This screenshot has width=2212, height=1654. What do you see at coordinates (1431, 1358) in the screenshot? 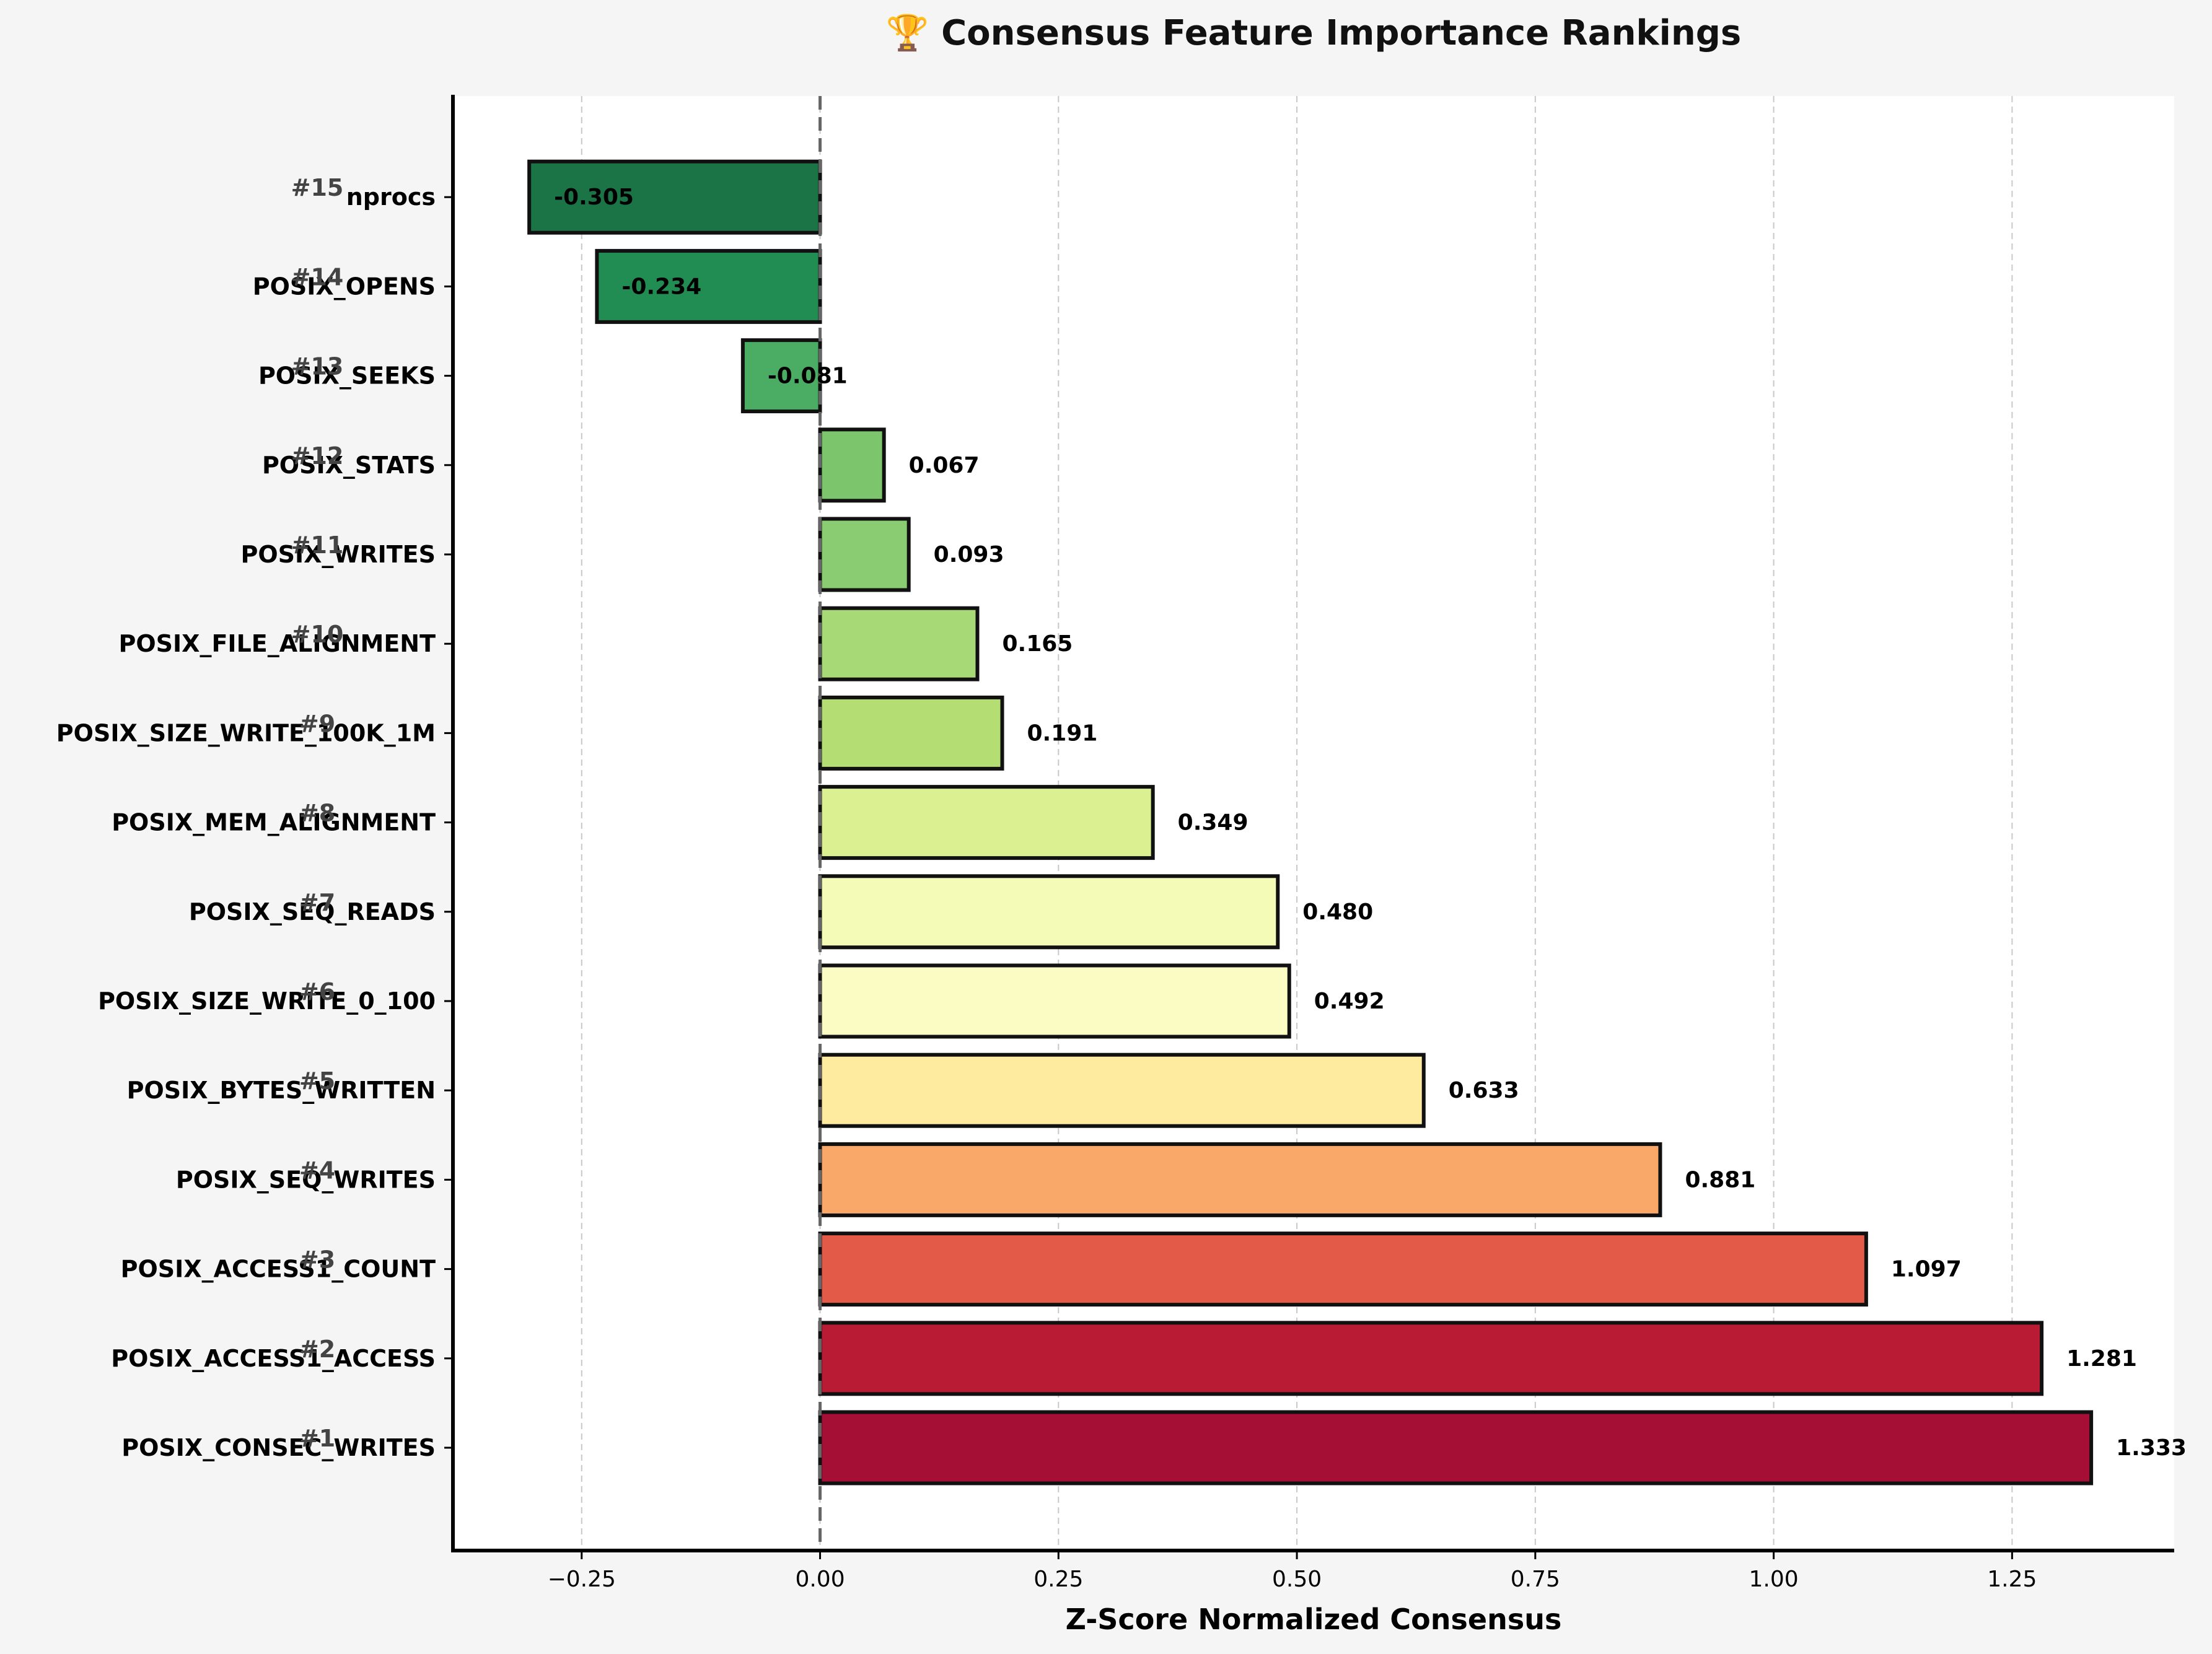
I see `bar-posix-access1-access` at bounding box center [1431, 1358].